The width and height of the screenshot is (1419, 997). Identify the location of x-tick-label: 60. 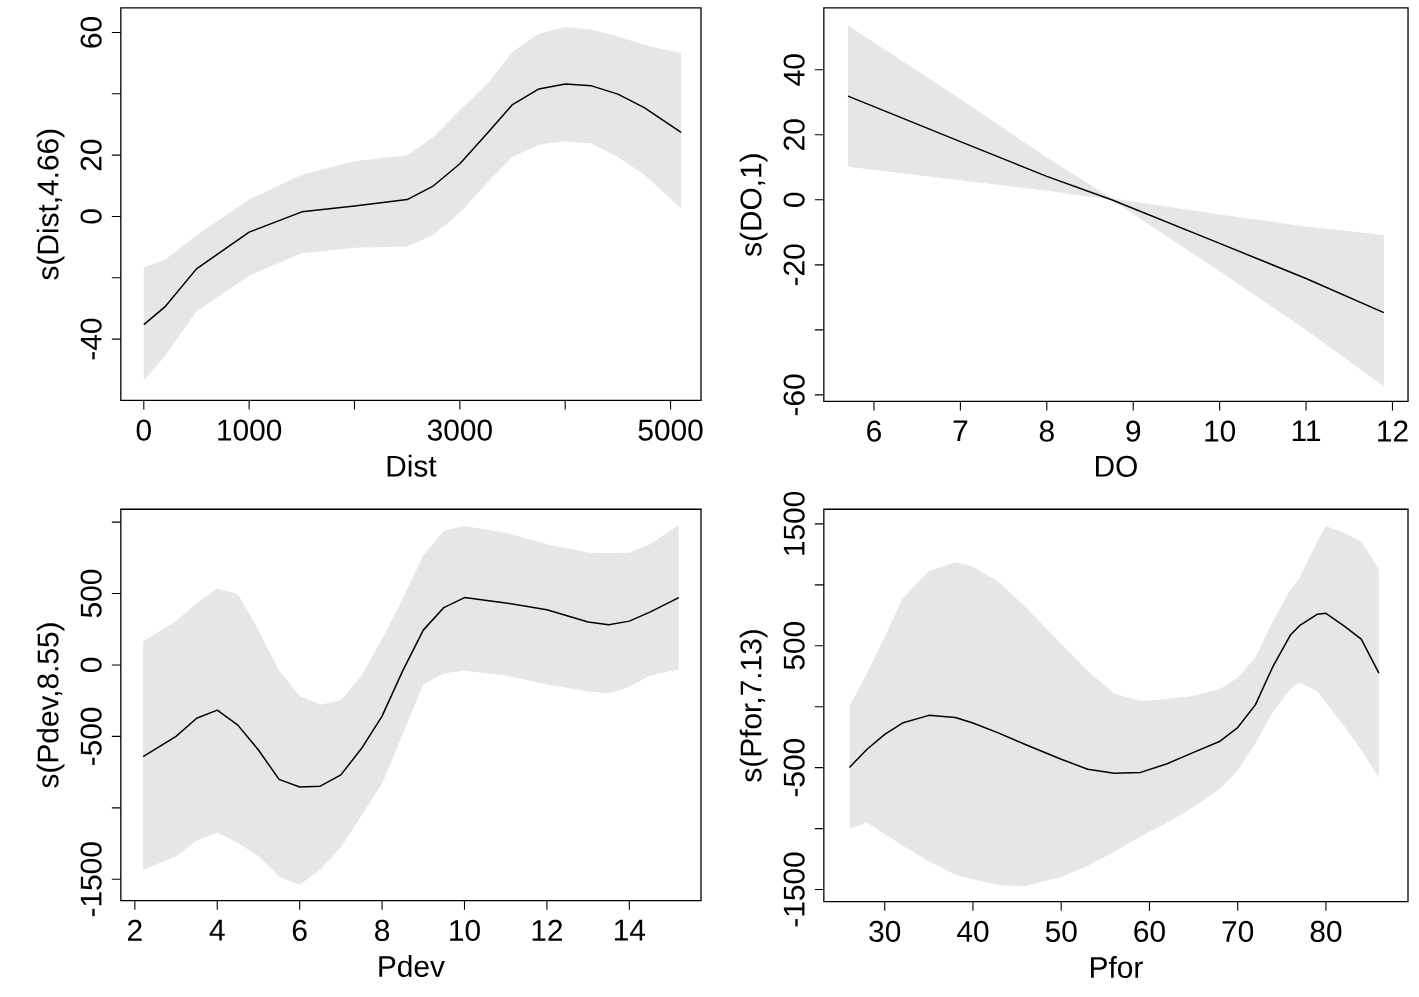
(1149, 932).